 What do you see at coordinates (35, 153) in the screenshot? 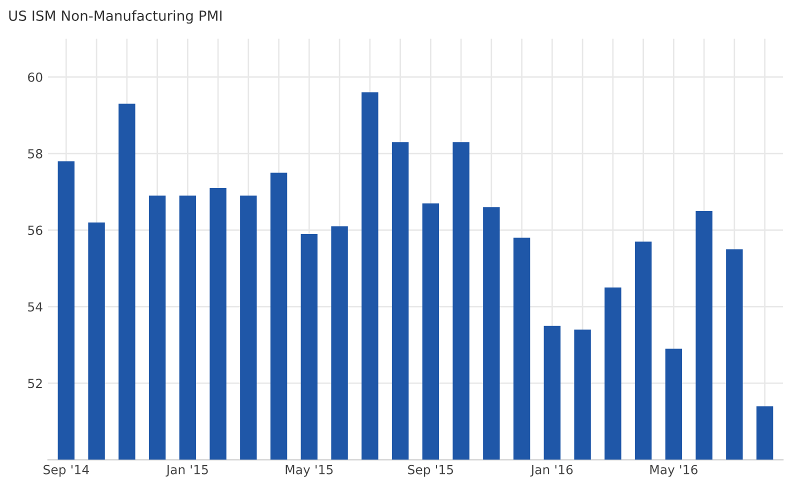
I see `y-tick-label: 58` at bounding box center [35, 153].